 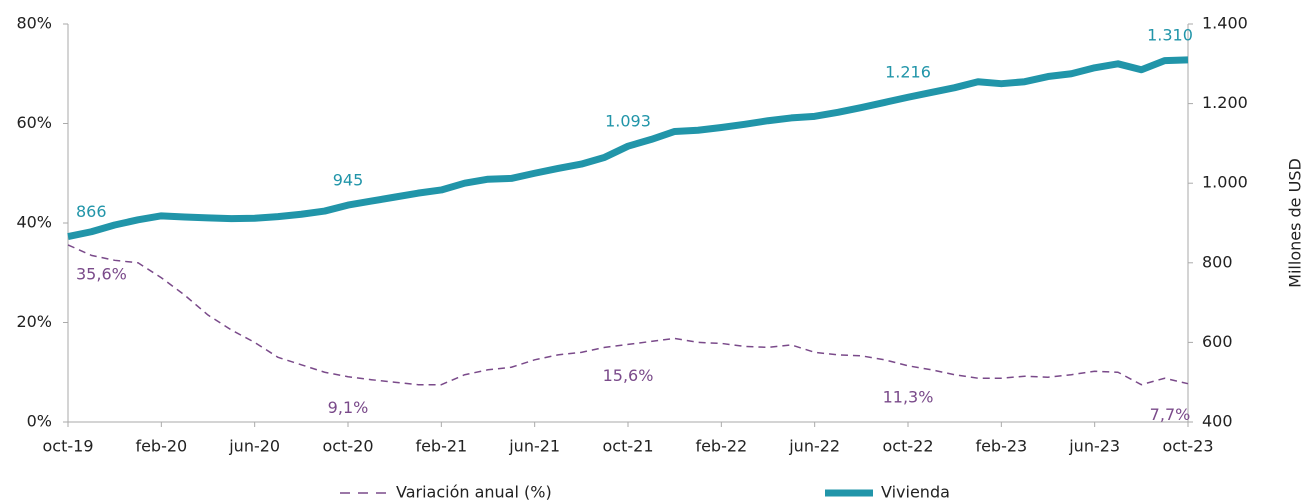 What do you see at coordinates (1225, 102) in the screenshot?
I see `y2ticks-label: 1.200` at bounding box center [1225, 102].